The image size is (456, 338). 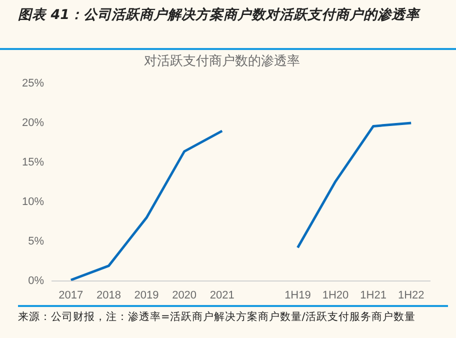 I want to click on chart-title: 图表 41：公司活跃商户解决方案商户数对活跃支付商户的渗透率, so click(x=228, y=25).